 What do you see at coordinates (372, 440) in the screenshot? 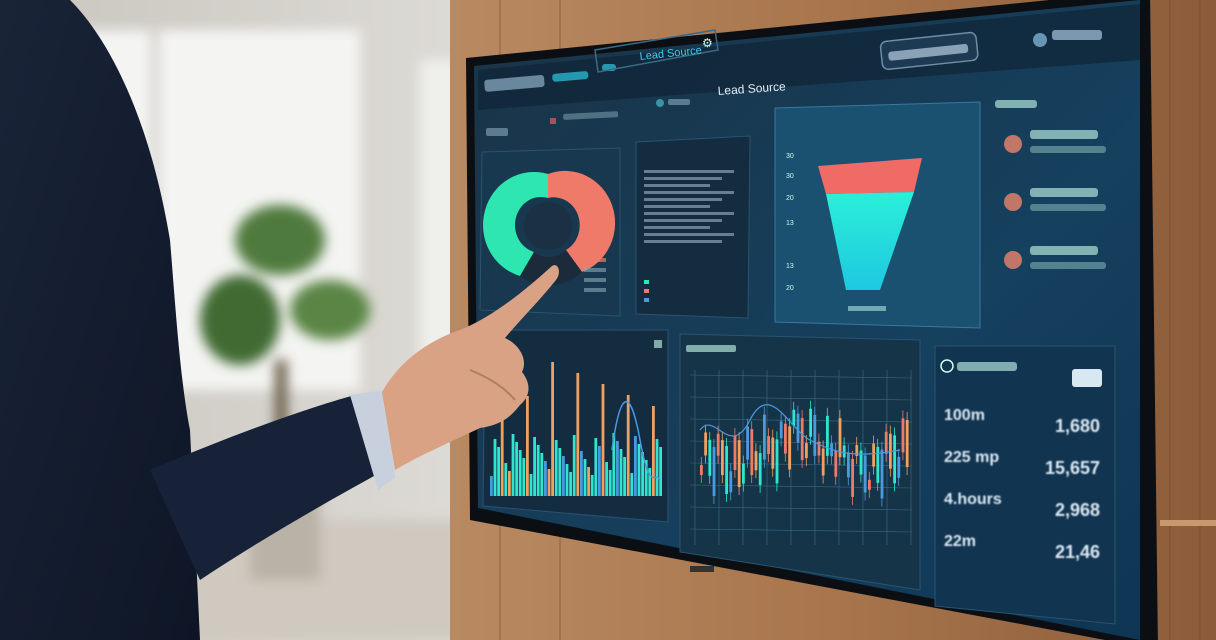
I see `shirt-cuff` at bounding box center [372, 440].